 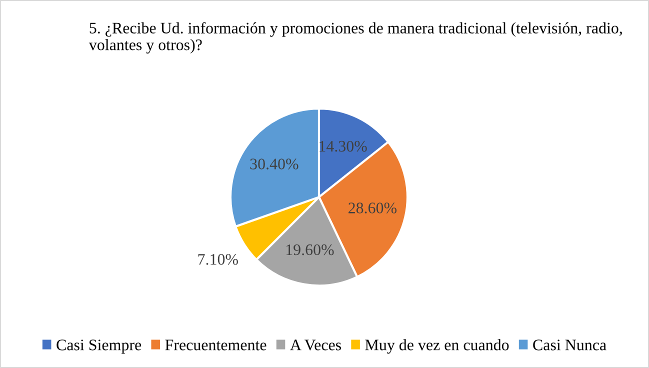 What do you see at coordinates (315, 345) in the screenshot?
I see `legend-label: A Veces` at bounding box center [315, 345].